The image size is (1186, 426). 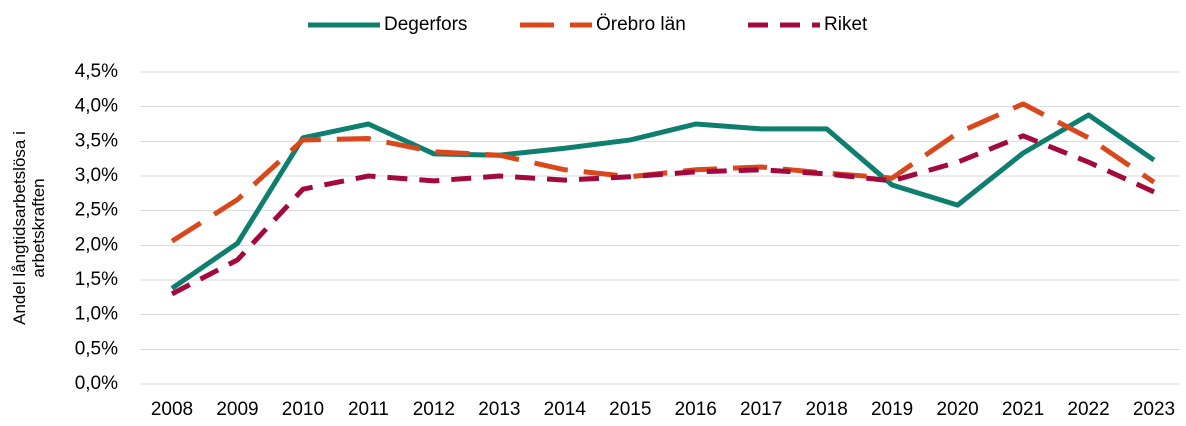 What do you see at coordinates (761, 409) in the screenshot?
I see `x-tick-label: 2017` at bounding box center [761, 409].